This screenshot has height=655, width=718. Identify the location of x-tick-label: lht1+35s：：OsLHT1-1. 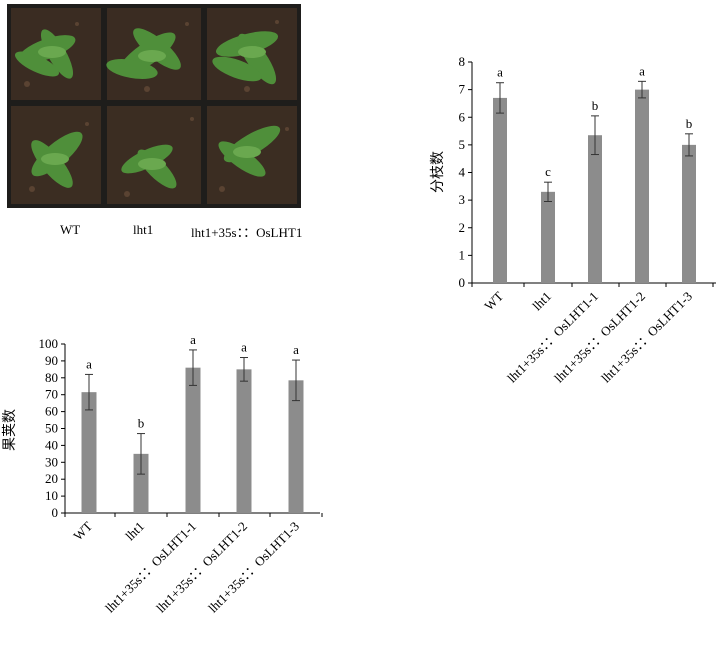
(150, 567).